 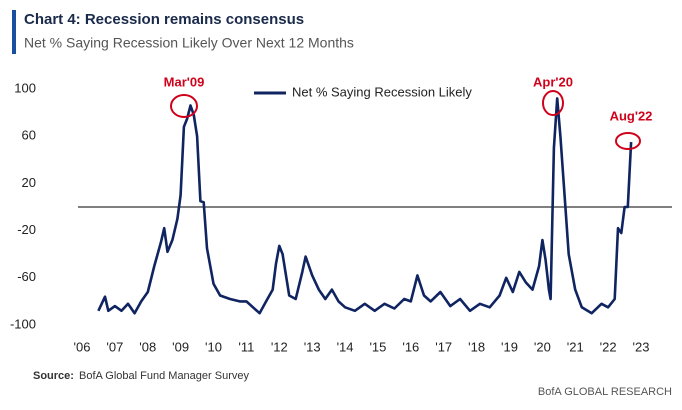 I want to click on x-tick-label: '20, so click(x=542, y=346).